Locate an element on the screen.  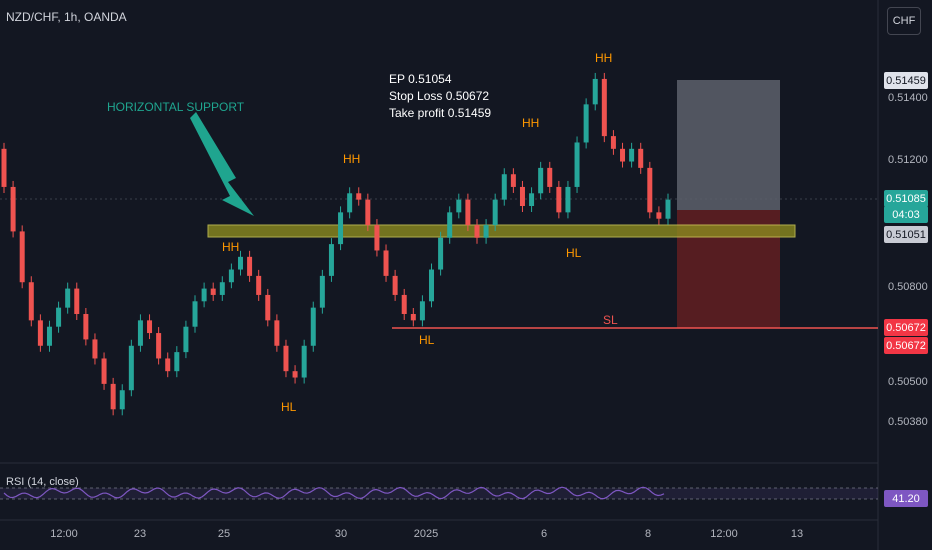
countdown-tag: 04:03 is located at coordinates (906, 214).